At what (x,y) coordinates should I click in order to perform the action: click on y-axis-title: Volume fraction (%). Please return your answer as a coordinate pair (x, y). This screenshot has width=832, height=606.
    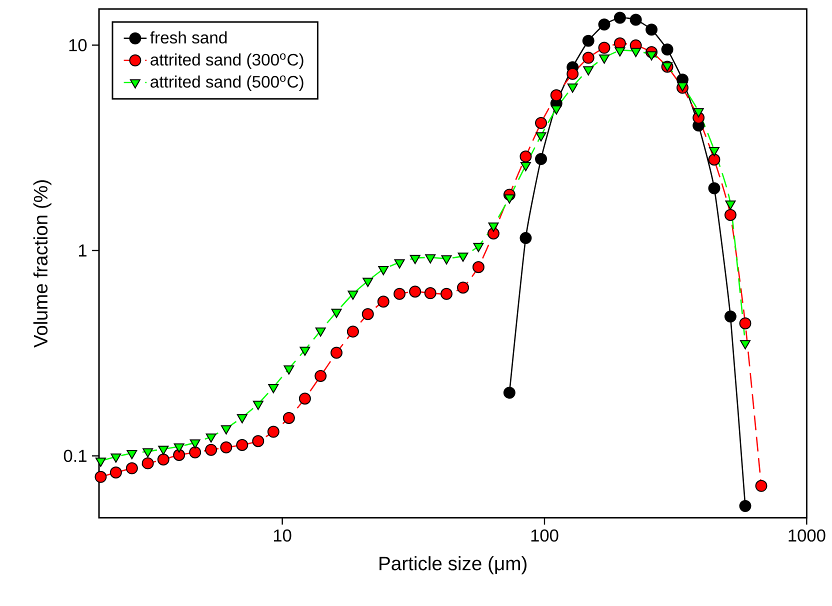
    Looking at the image, I should click on (42, 264).